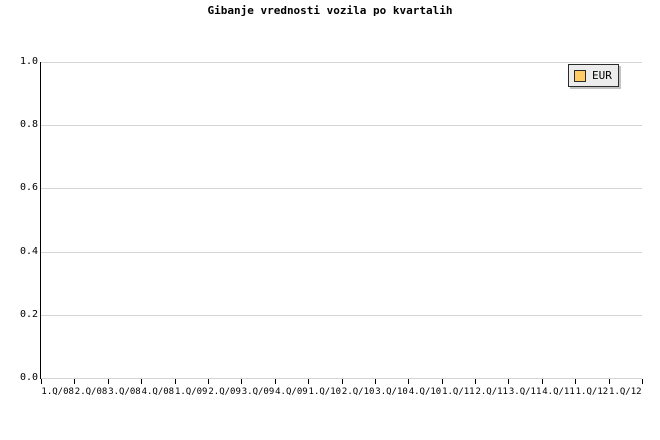 This screenshot has width=660, height=440. I want to click on x-axis-tick-label: 3.Q/08, so click(124, 392).